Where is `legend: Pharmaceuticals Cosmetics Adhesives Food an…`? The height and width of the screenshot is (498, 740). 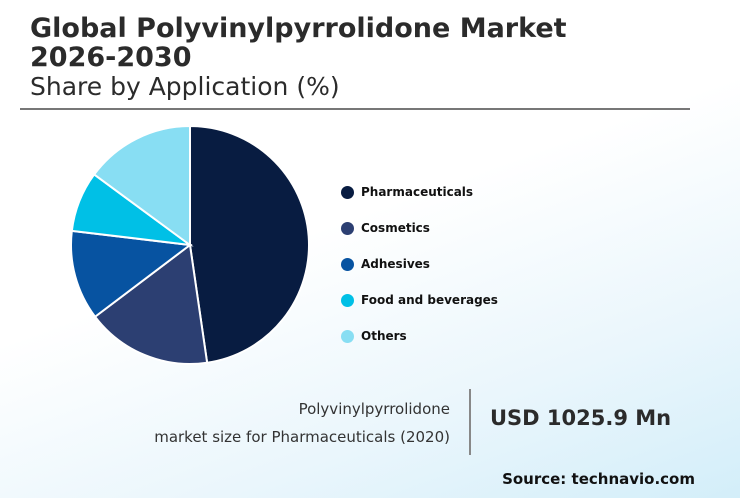 legend: Pharmaceuticals Cosmetics Adhesives Food an… is located at coordinates (419, 264).